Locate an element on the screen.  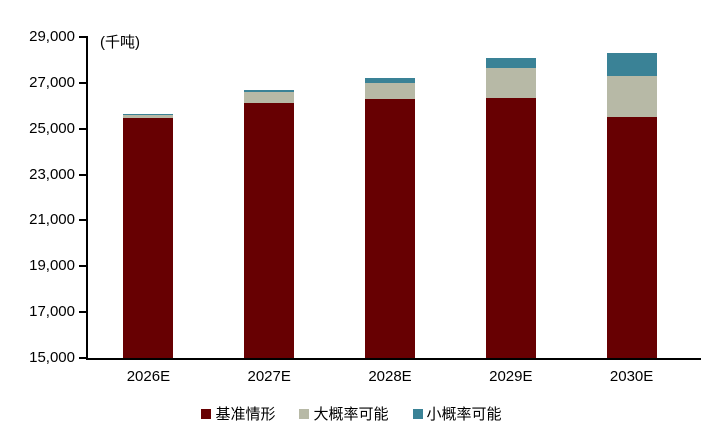
legend-swatch-small is located at coordinates (417, 413).